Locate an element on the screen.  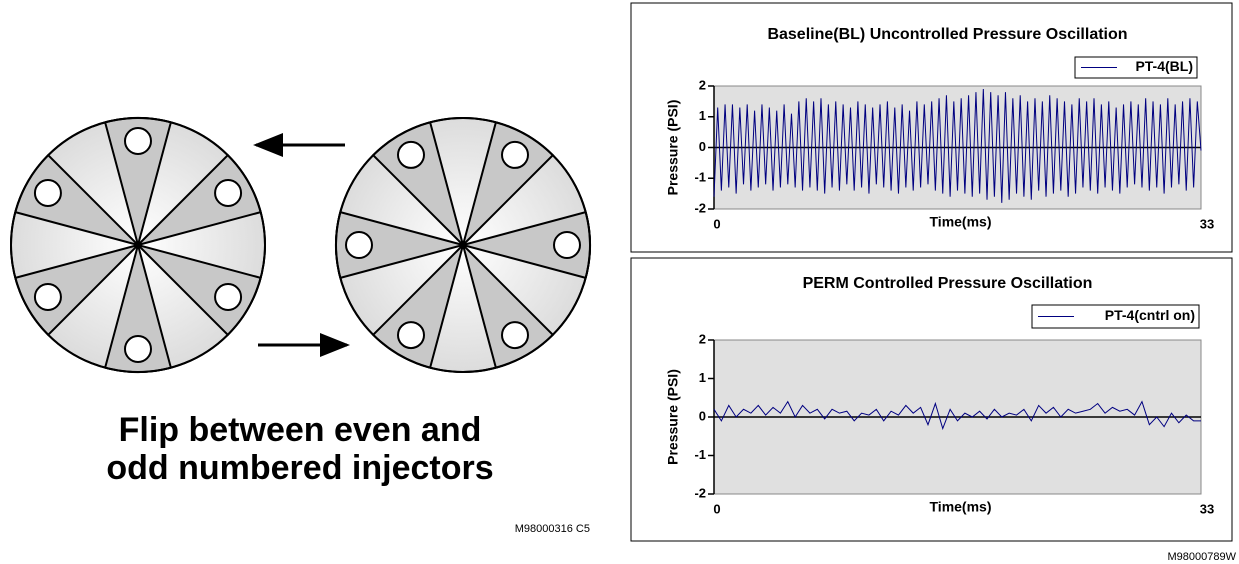
legend-label: PT-4(BL) is located at coordinates (1164, 66).